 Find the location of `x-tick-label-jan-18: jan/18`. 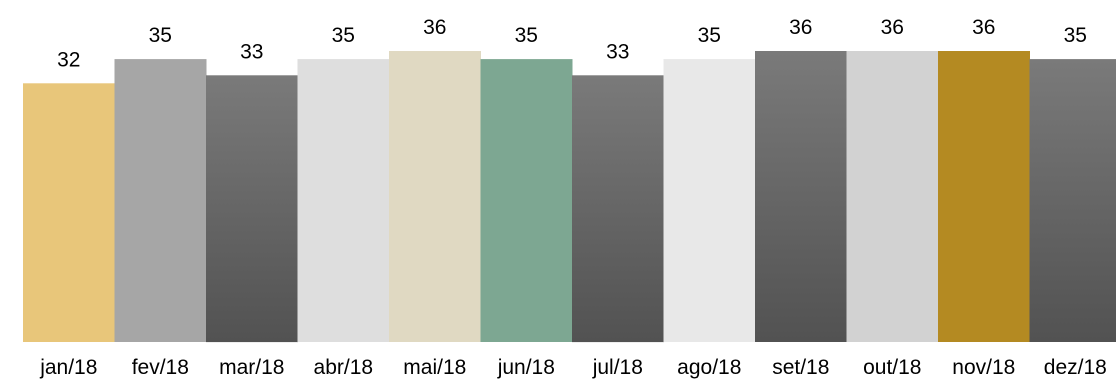

x-tick-label-jan-18: jan/18 is located at coordinates (68, 367).